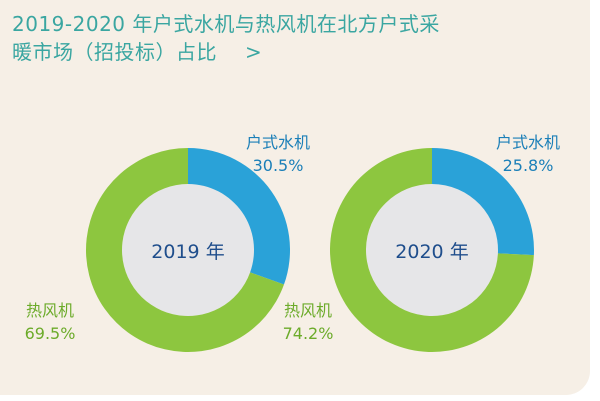  What do you see at coordinates (50, 310) in the screenshot?
I see `label-hot-air-2019: 热风机` at bounding box center [50, 310].